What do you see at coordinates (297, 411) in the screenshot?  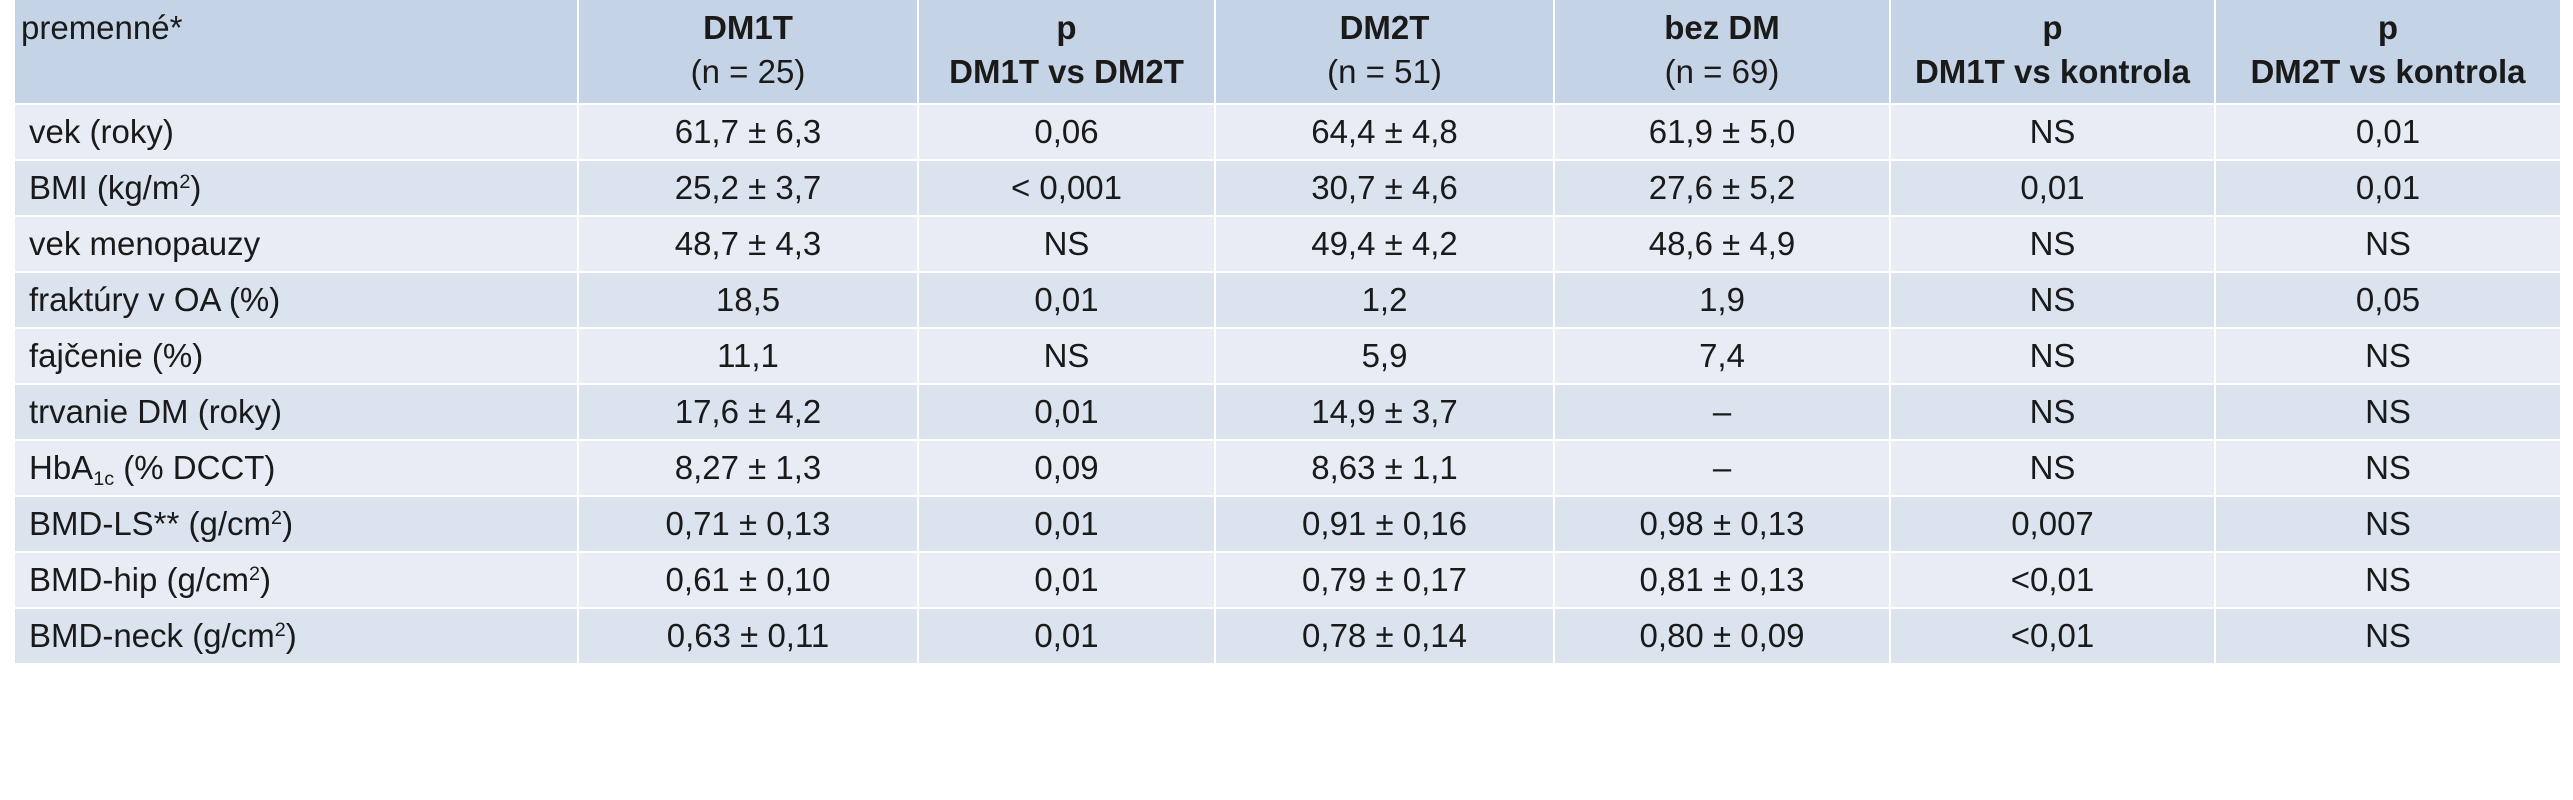 I see `row-label: trvanie DM (roky)` at bounding box center [297, 411].